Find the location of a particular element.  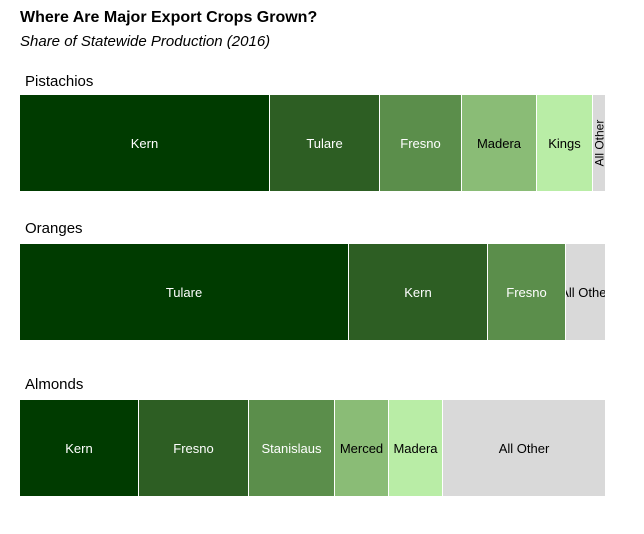

crop-label-pistachios: Pistachios is located at coordinates (59, 81).